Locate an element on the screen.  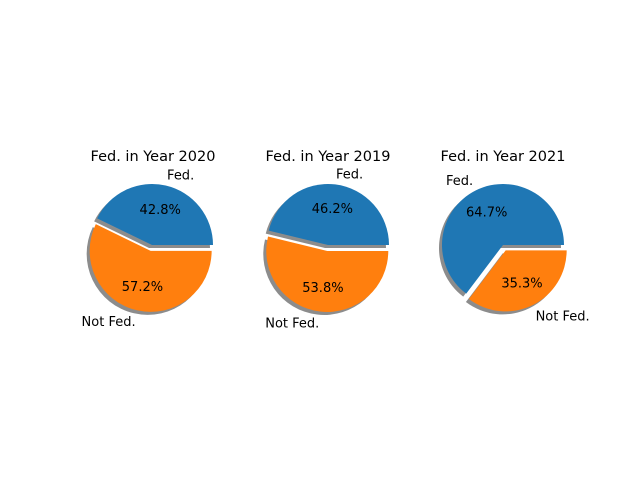
pie-chart-2020: Fed. in Year 2020 42.8% Fed. 57.2% Not Fed. is located at coordinates (149, 239).